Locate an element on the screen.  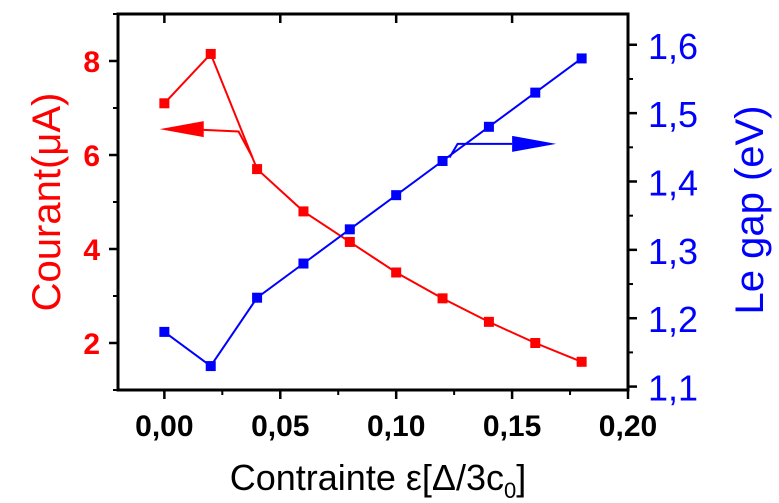
x-tick-label: 0,20 is located at coordinates (628, 426).